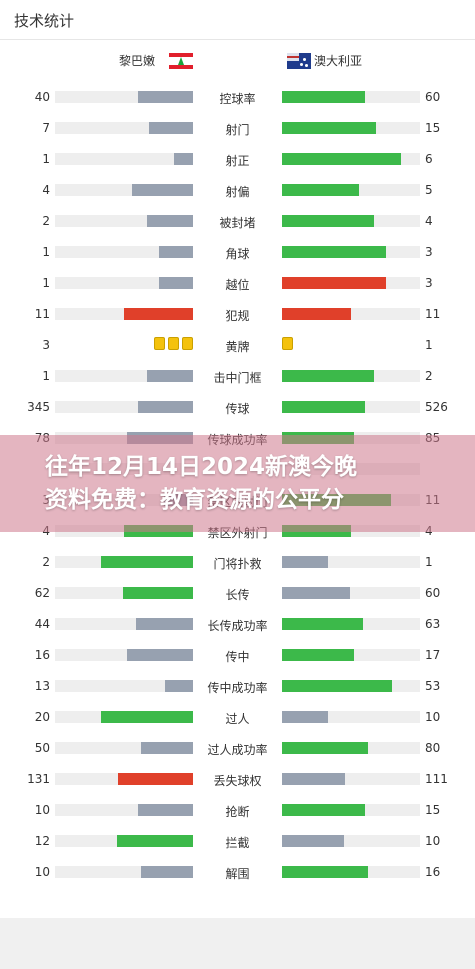 Image resolution: width=475 pixels, height=969 pixels. I want to click on away-value: 6, so click(429, 159).